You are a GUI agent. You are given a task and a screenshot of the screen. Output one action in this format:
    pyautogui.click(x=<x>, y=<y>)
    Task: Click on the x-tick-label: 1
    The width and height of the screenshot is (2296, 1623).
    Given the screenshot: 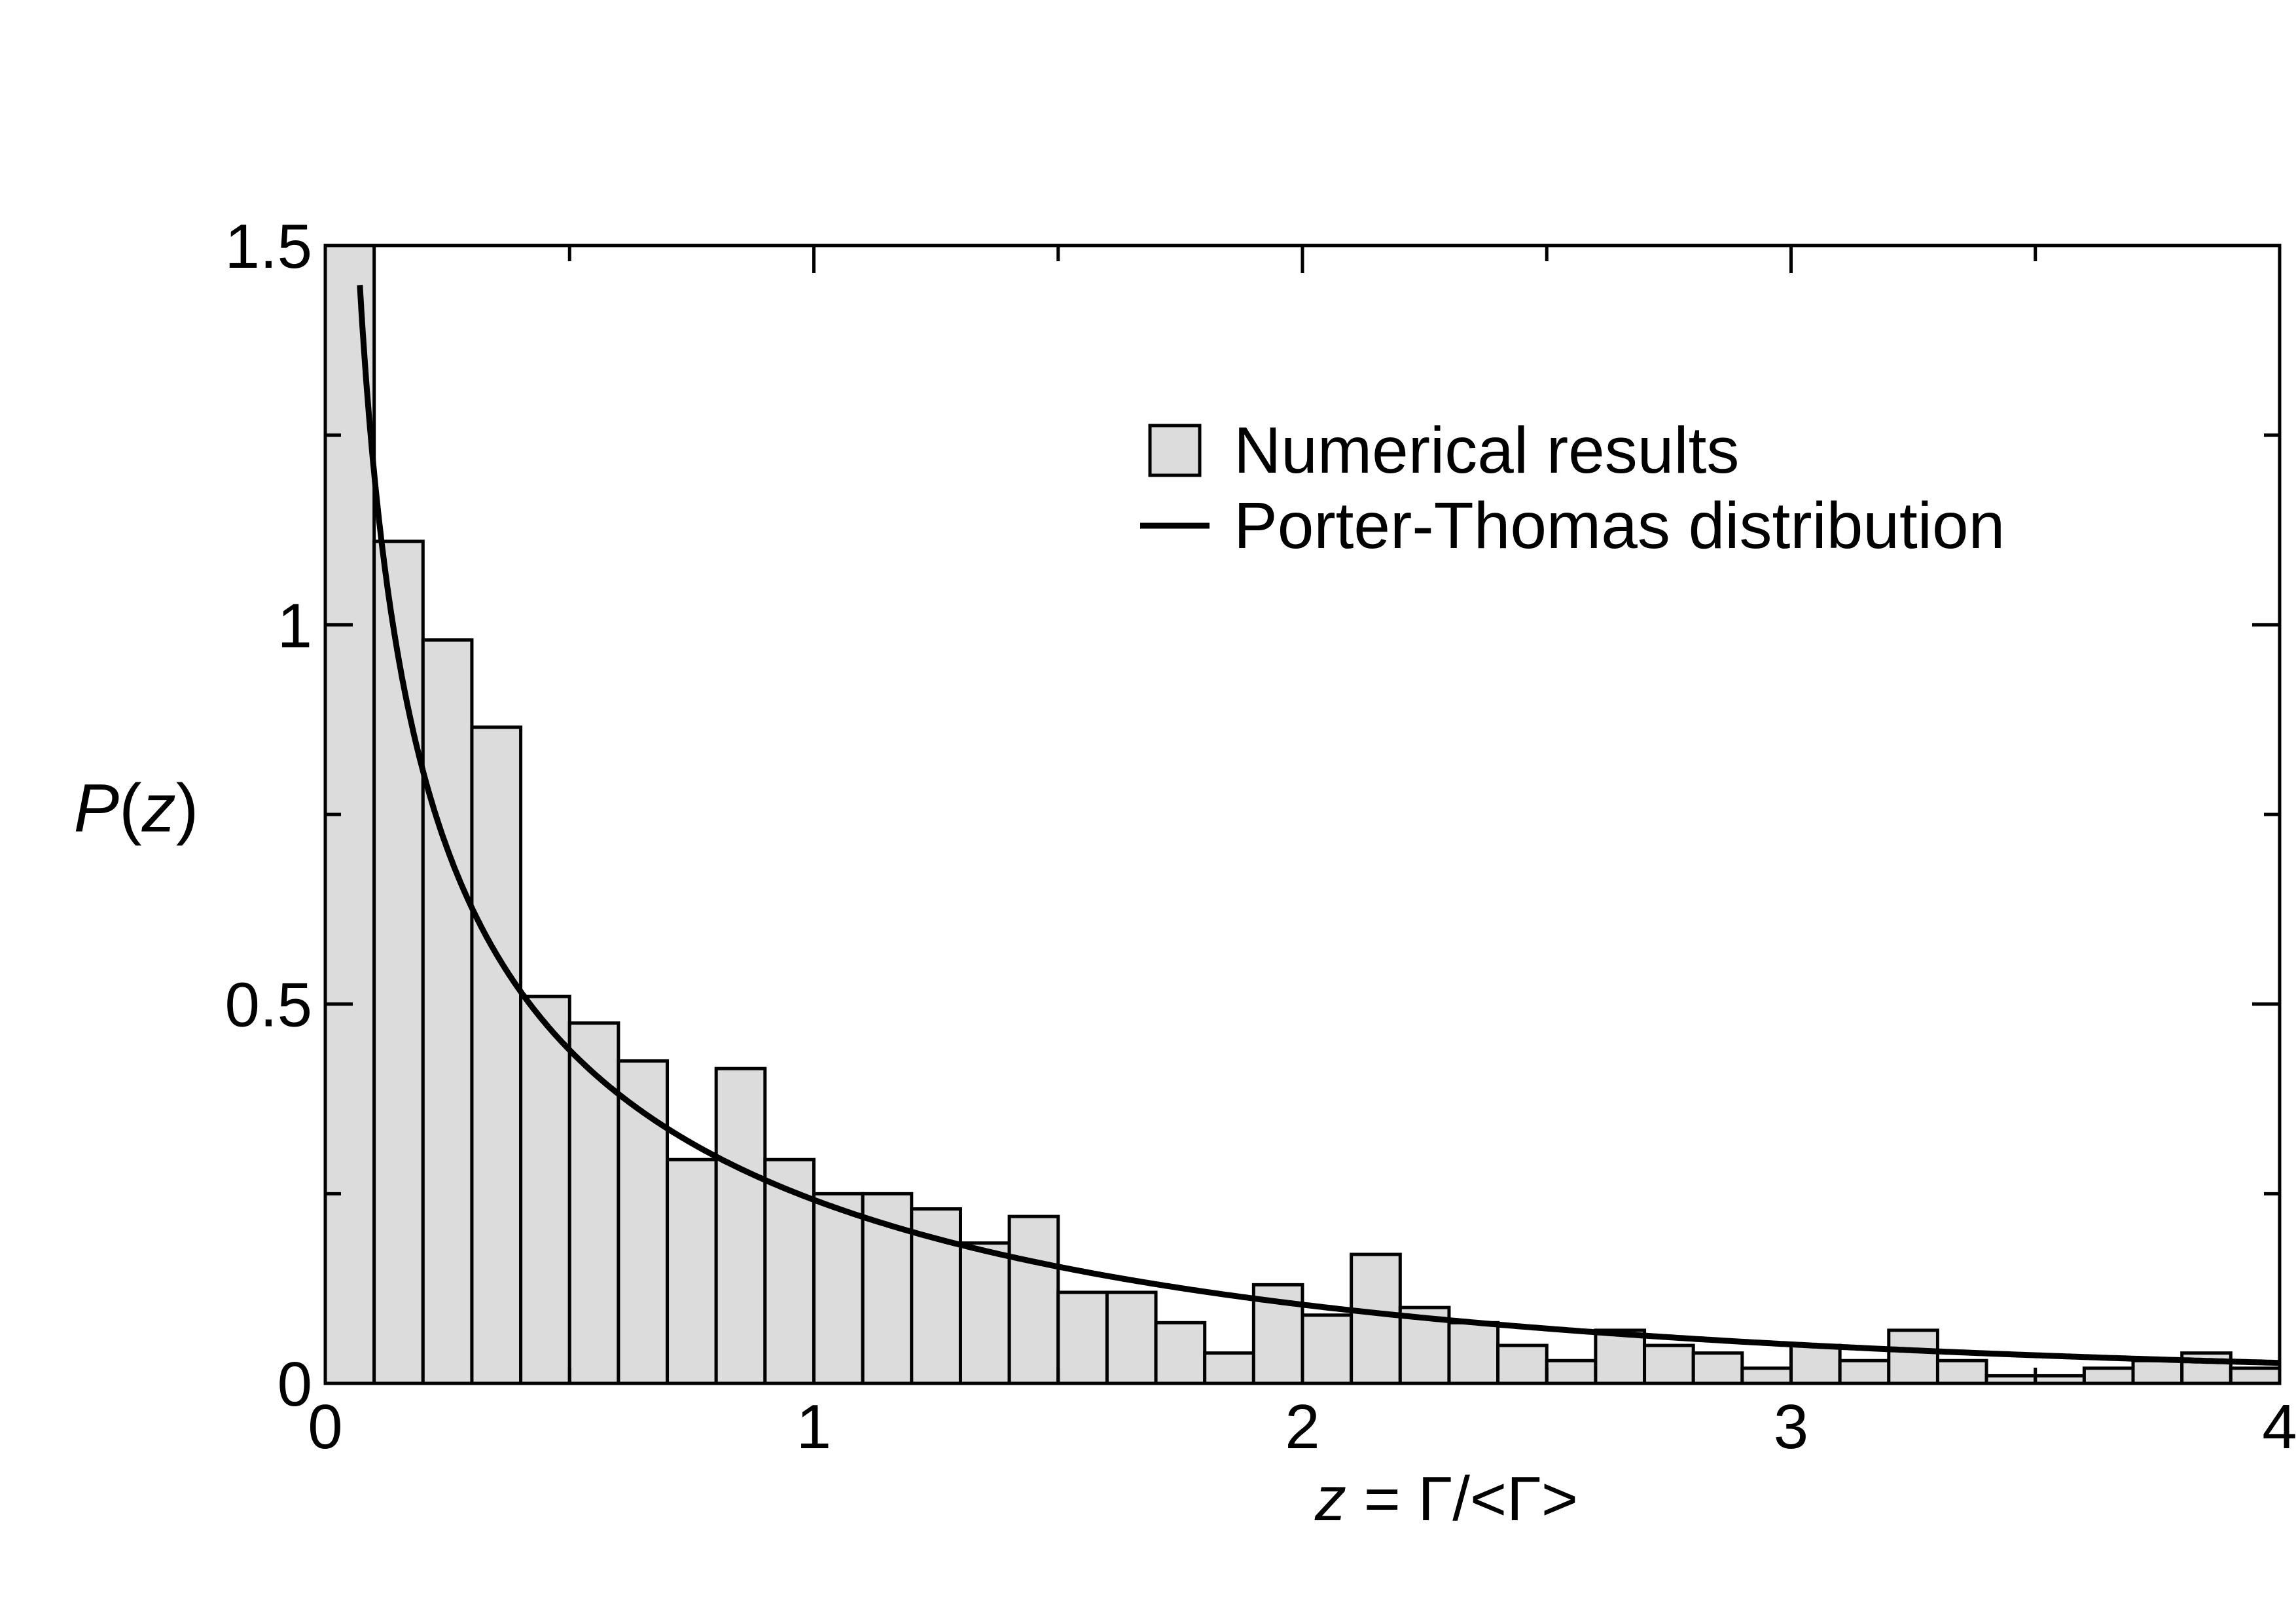 What is the action you would take?
    pyautogui.click(x=814, y=1427)
    